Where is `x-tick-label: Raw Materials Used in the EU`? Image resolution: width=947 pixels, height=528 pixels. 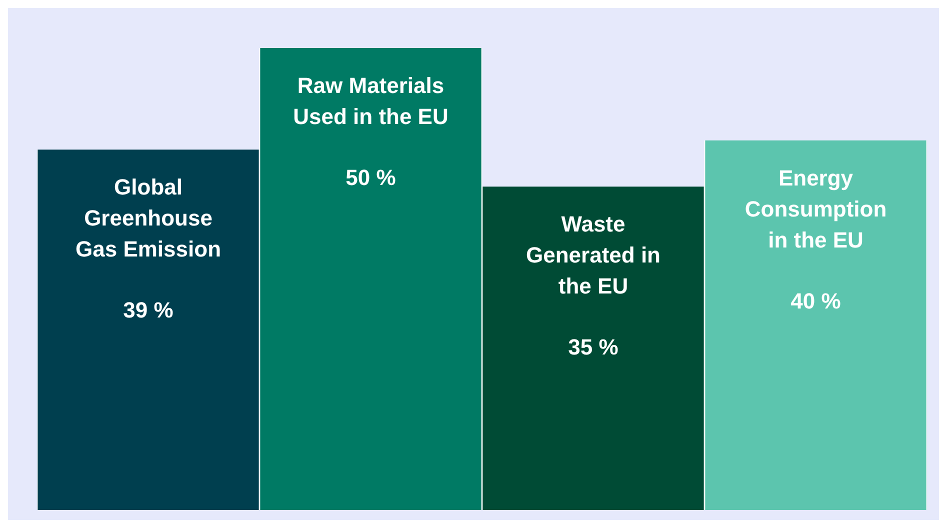 x-tick-label: Raw Materials Used in the EU is located at coordinates (370, 101).